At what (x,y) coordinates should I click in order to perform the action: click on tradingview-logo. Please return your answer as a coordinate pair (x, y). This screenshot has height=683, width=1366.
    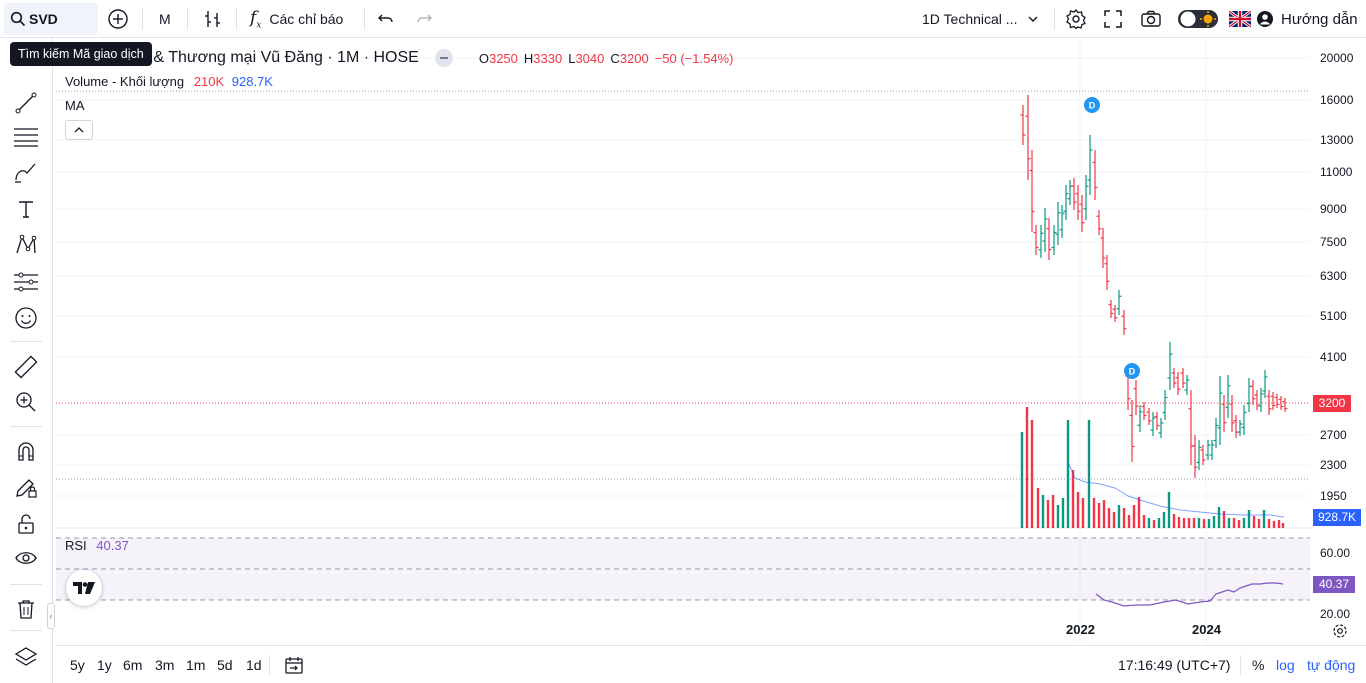
    Looking at the image, I should click on (84, 588).